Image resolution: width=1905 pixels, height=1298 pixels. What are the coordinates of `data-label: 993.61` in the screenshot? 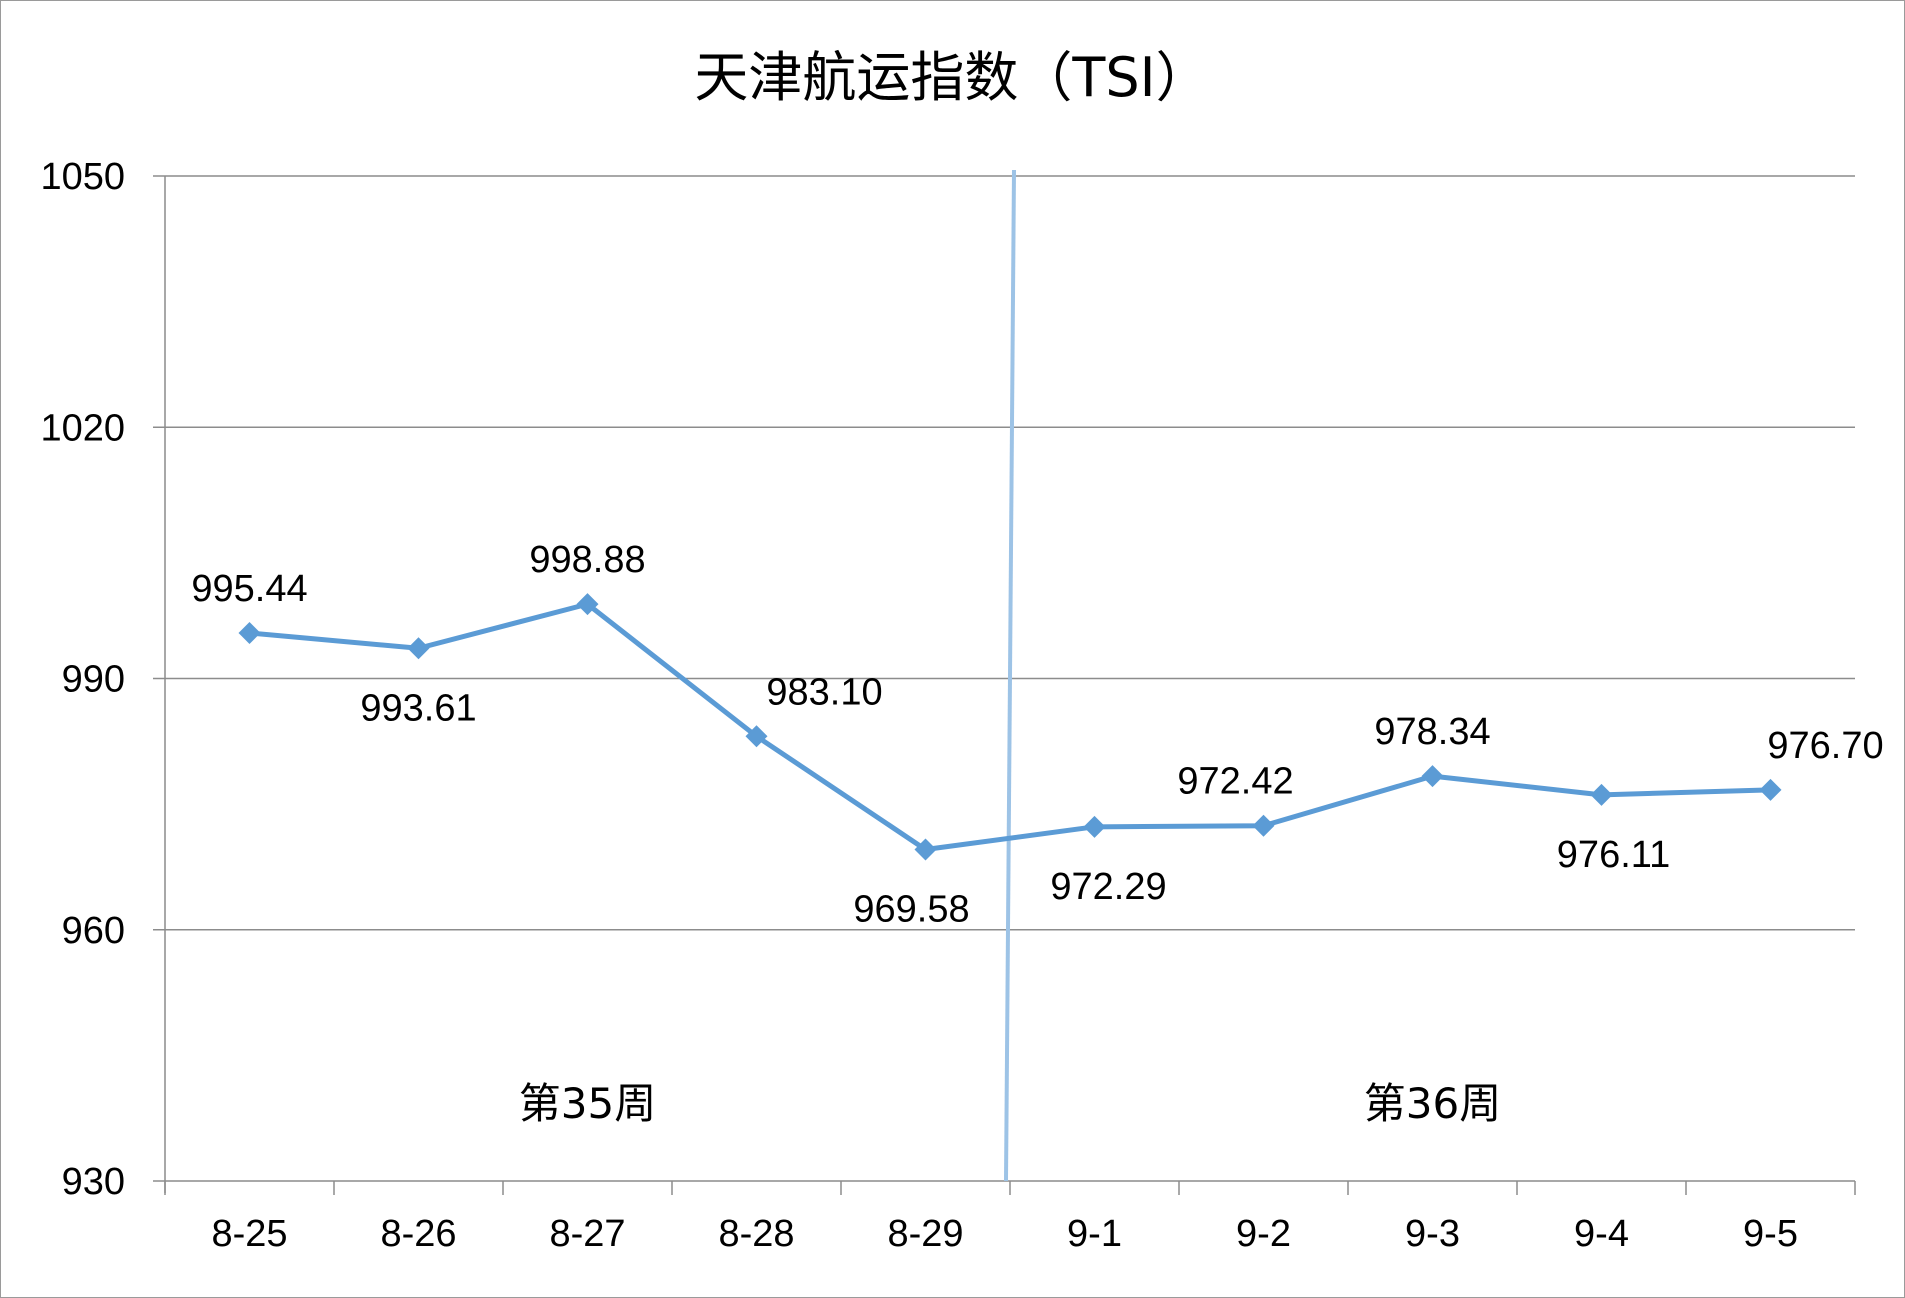 It's located at (418, 708).